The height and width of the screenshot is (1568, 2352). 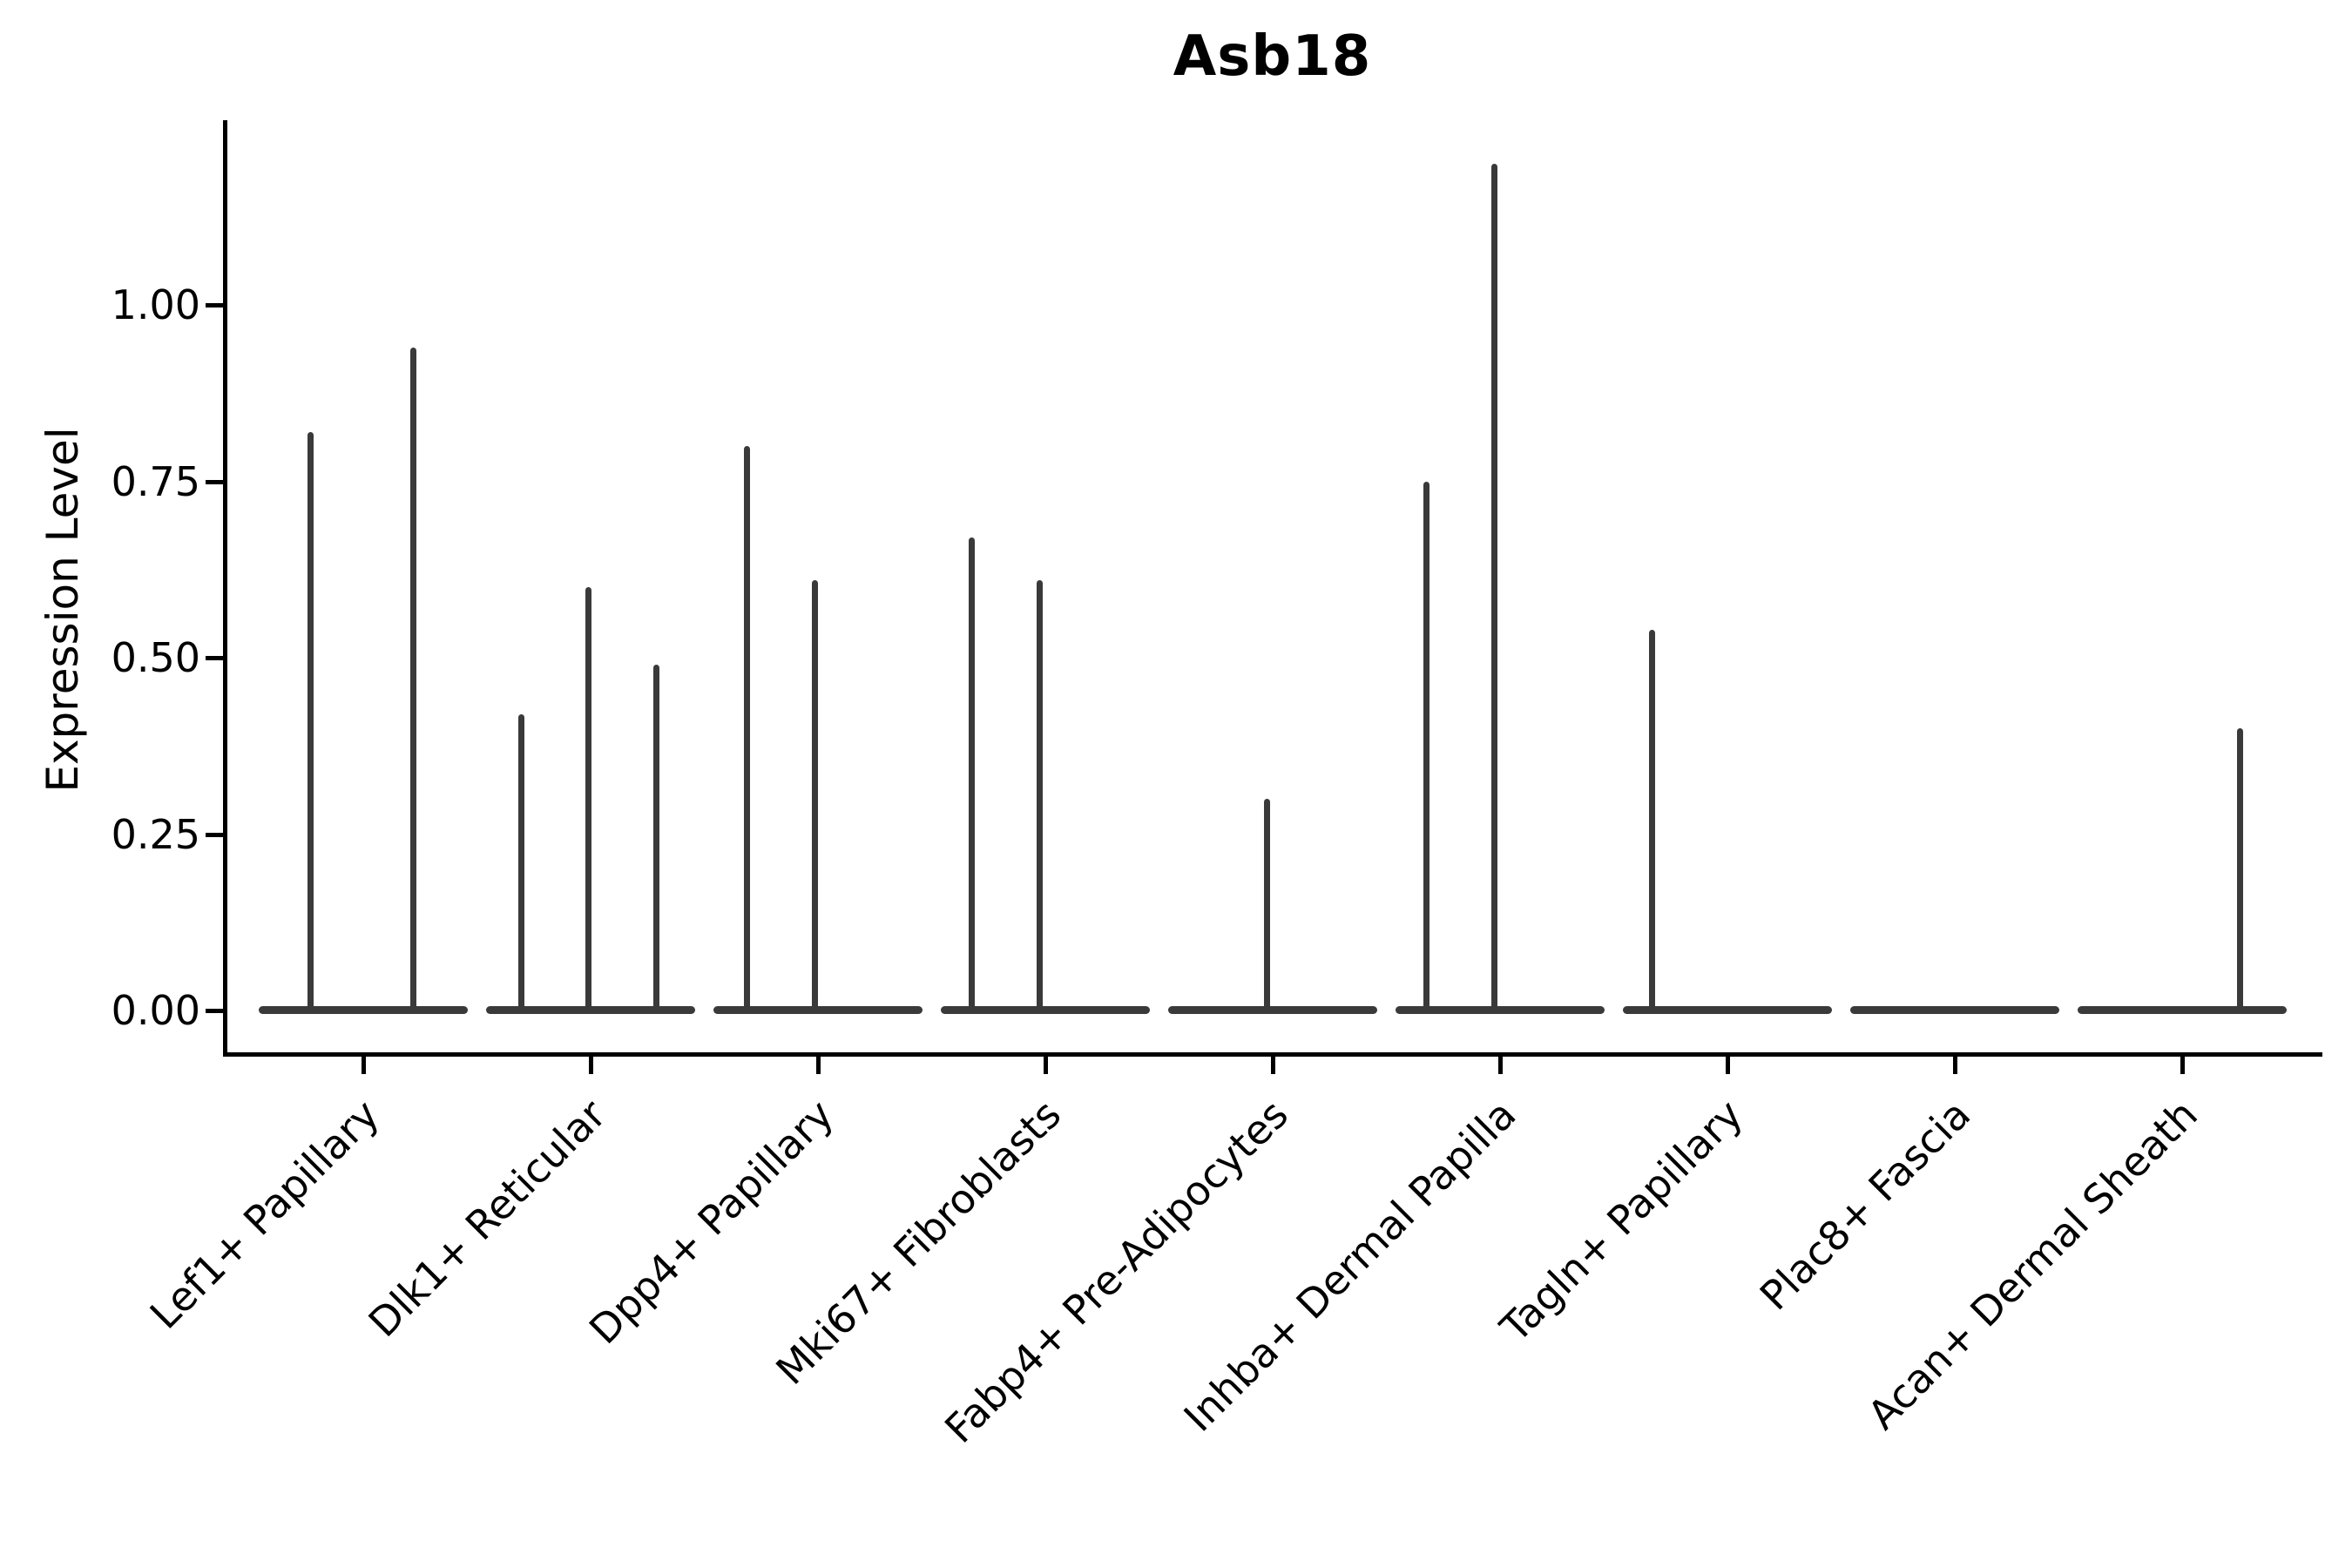 I want to click on y-tick-label: 1.00, so click(x=155, y=304).